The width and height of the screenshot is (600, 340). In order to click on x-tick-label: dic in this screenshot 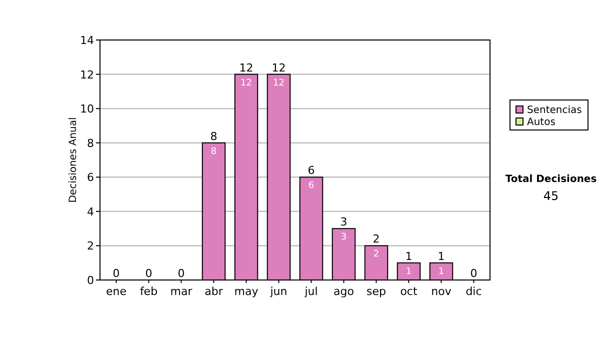, I will do `click(474, 291)`.